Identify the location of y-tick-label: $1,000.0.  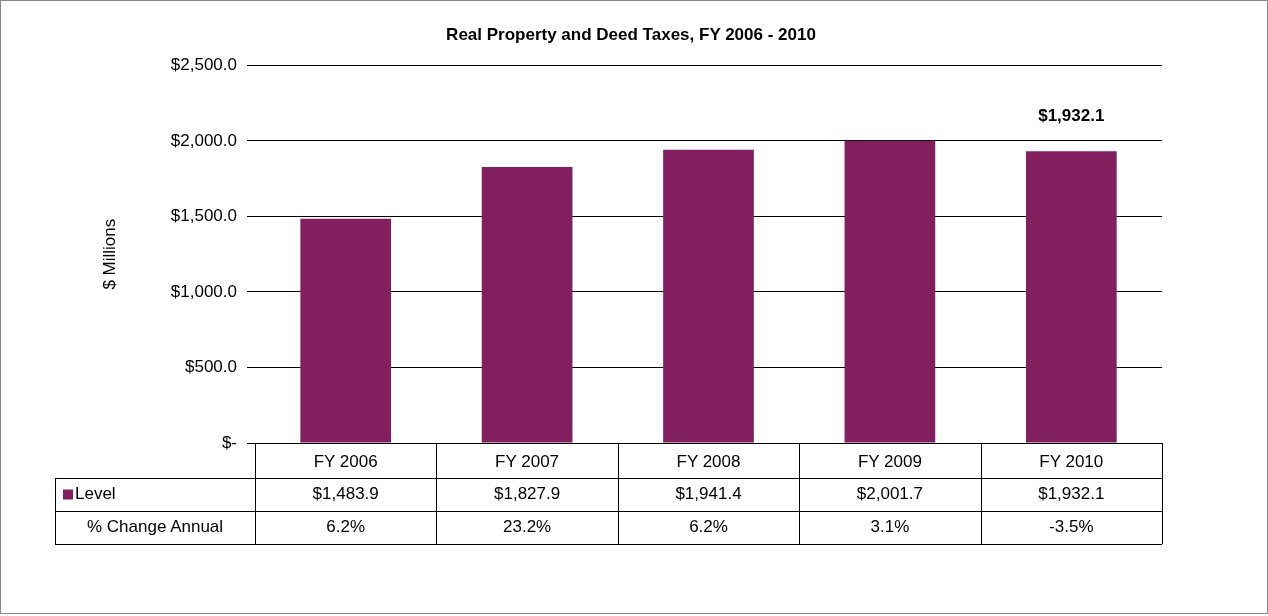
(203, 291).